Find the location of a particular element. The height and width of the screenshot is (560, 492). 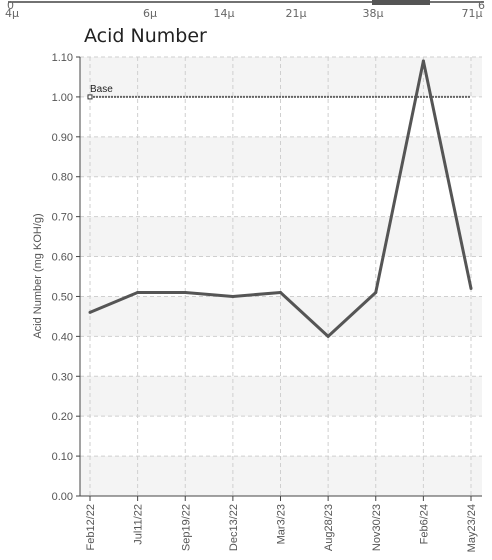

y-tick-label: 0.10 is located at coordinates (62, 457).